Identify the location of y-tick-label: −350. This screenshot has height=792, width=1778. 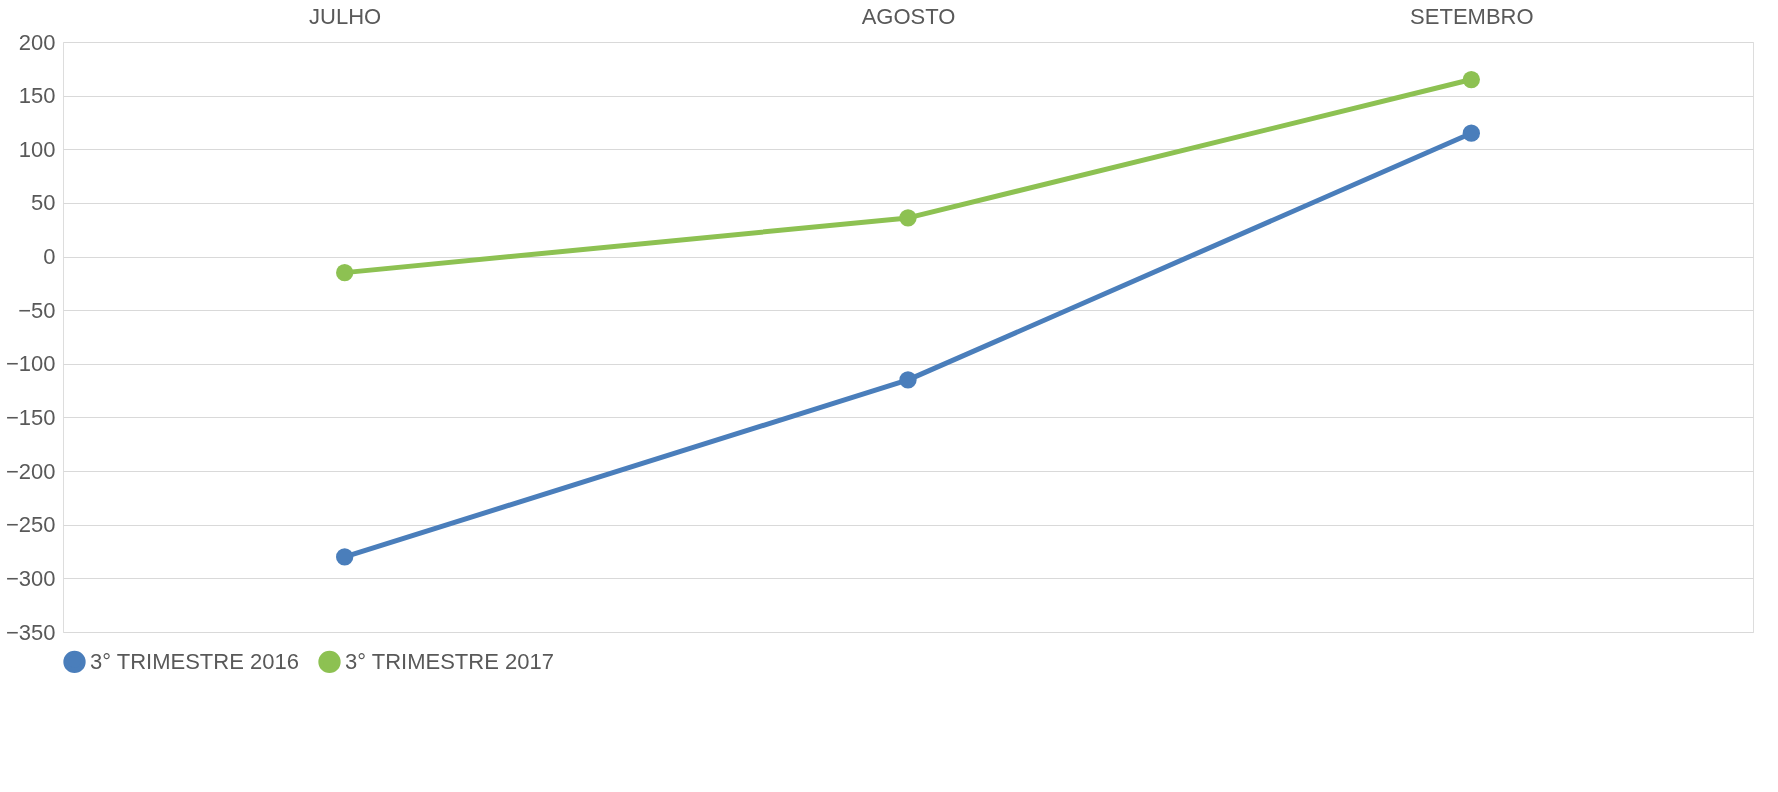
(30, 632).